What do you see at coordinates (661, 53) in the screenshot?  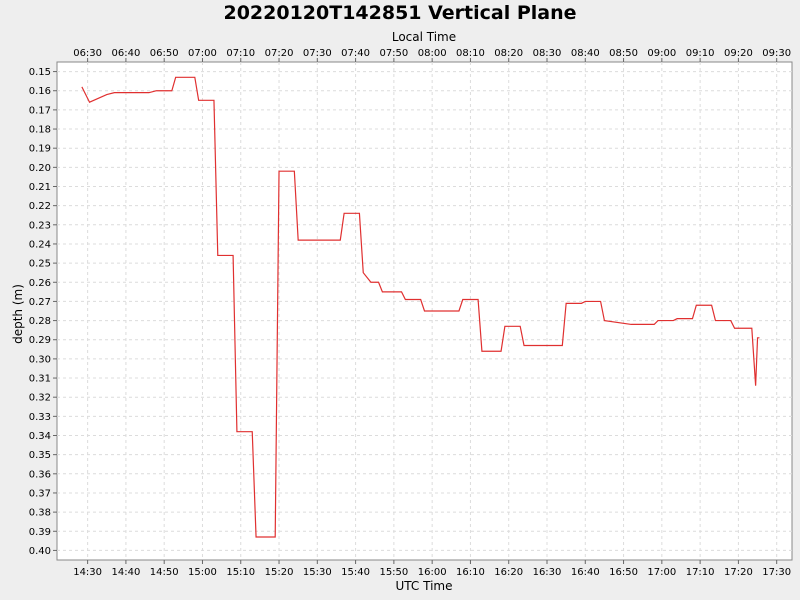 I see `x2-tick-label: 09:00` at bounding box center [661, 53].